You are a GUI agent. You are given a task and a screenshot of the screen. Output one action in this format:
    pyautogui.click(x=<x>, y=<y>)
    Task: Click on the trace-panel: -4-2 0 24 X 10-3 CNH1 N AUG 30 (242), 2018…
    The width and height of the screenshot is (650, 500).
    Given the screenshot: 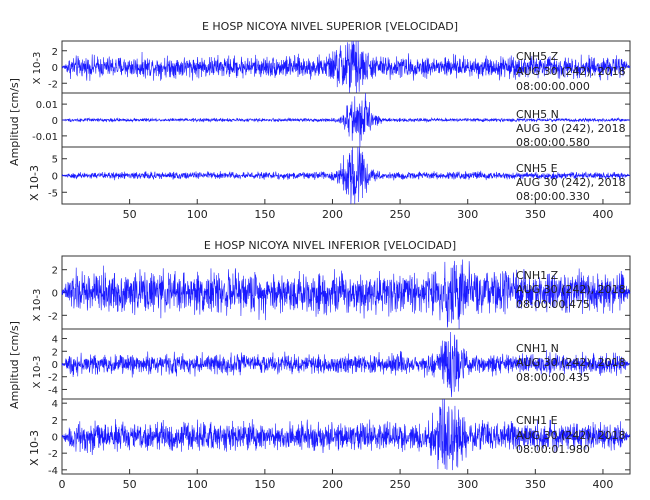 What is the action you would take?
    pyautogui.click(x=331, y=364)
    